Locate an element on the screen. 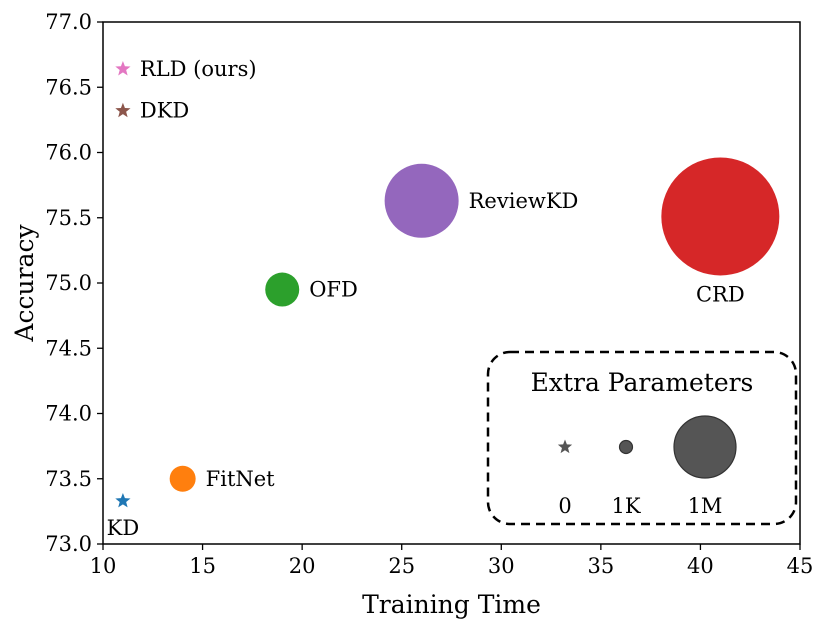 Image resolution: width=830 pixels, height=625 pixels. y-axis-label: Accuracy is located at coordinates (24, 283).